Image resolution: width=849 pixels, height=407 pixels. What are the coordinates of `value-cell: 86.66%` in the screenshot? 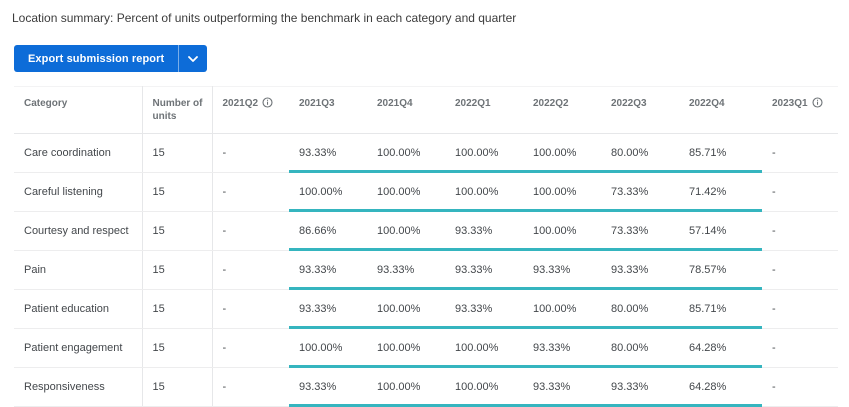 It's located at (328, 231).